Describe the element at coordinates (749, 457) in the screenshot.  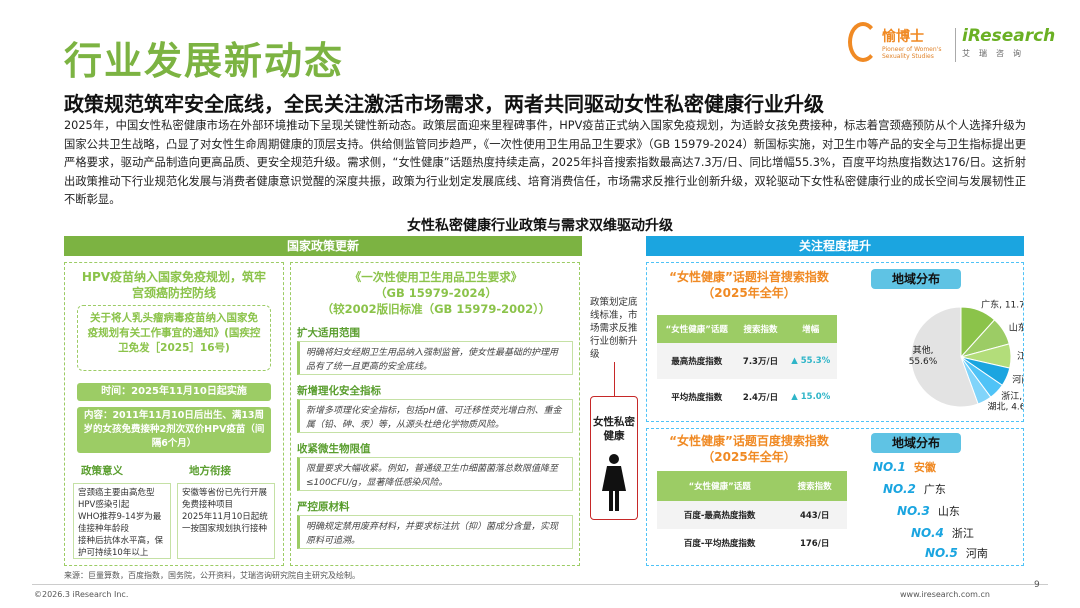
I see `baidu-title-line2: （2025年全年）` at that location.